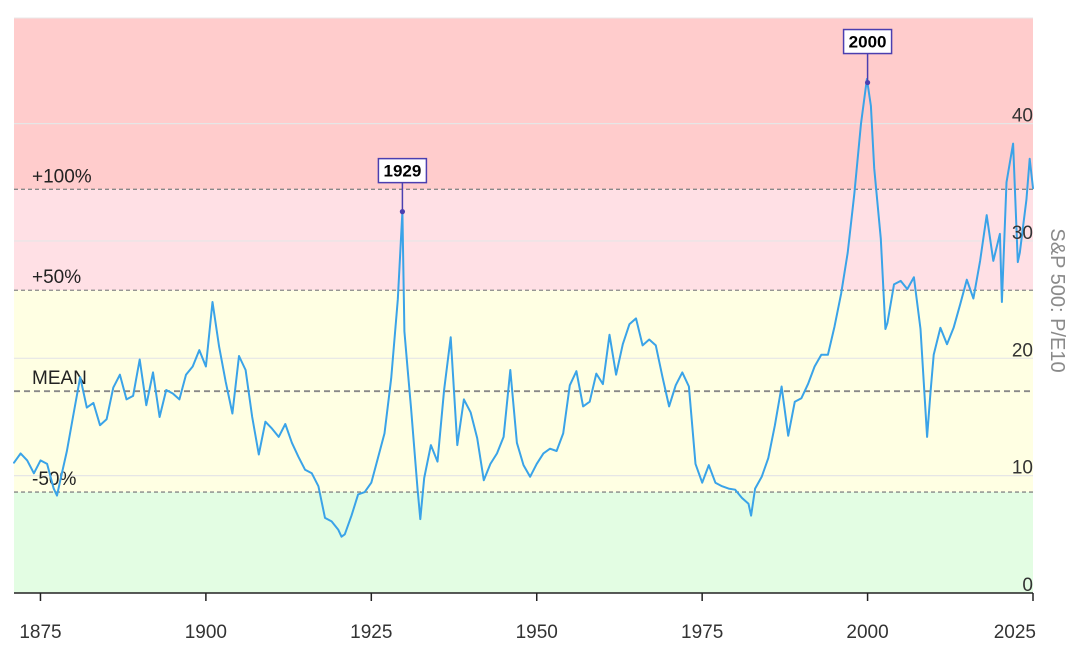 The width and height of the screenshot is (1080, 655). Describe the element at coordinates (1022, 468) in the screenshot. I see `y-tick-label-10: 10` at that location.